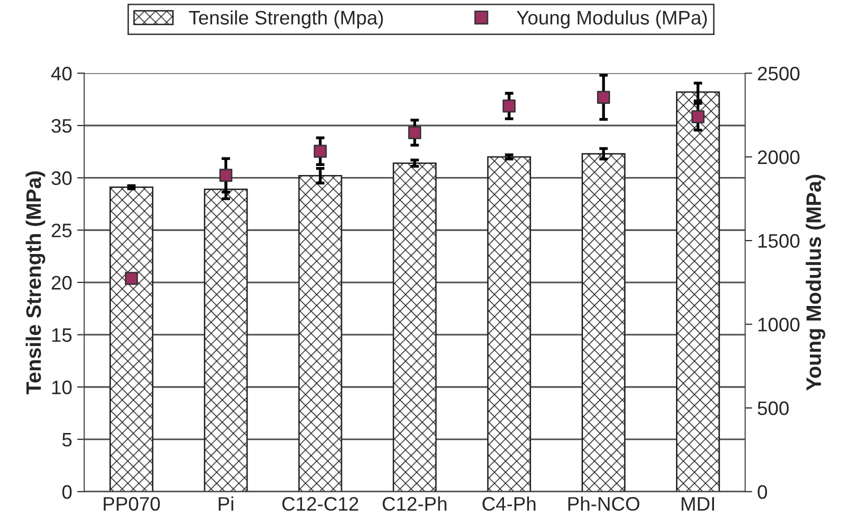 This screenshot has width=842, height=523. Describe the element at coordinates (36, 282) in the screenshot. I see `y-axis-title: Tensile Strength (MPa)` at that location.